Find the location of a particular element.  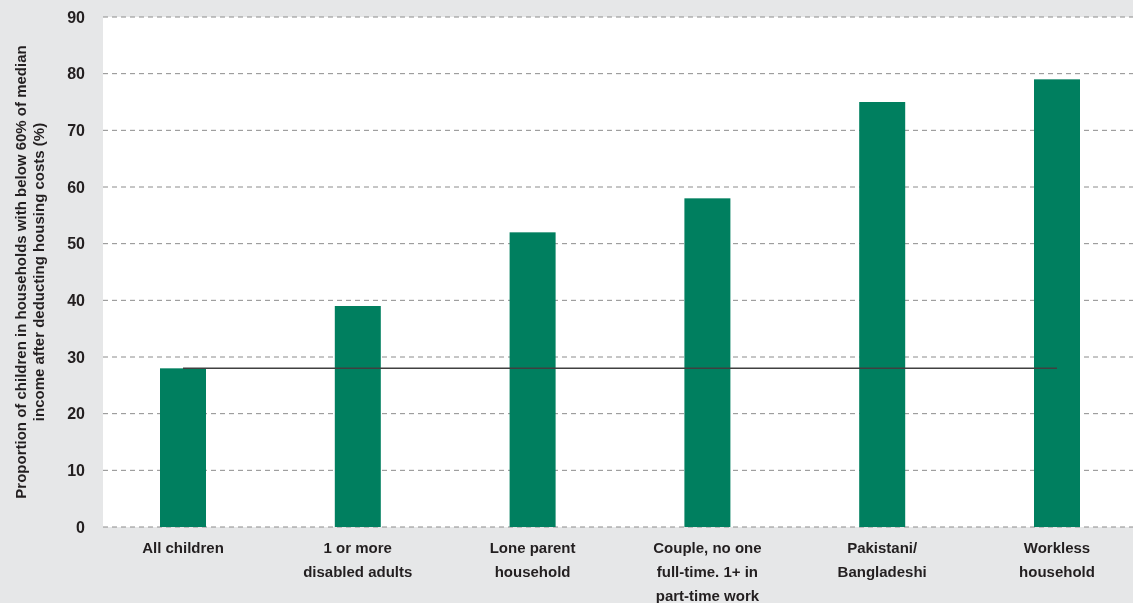

y-axis-title: Proportion of children in households with below 60% of median income after deducting housing costs (%) is located at coordinates (29, 272).